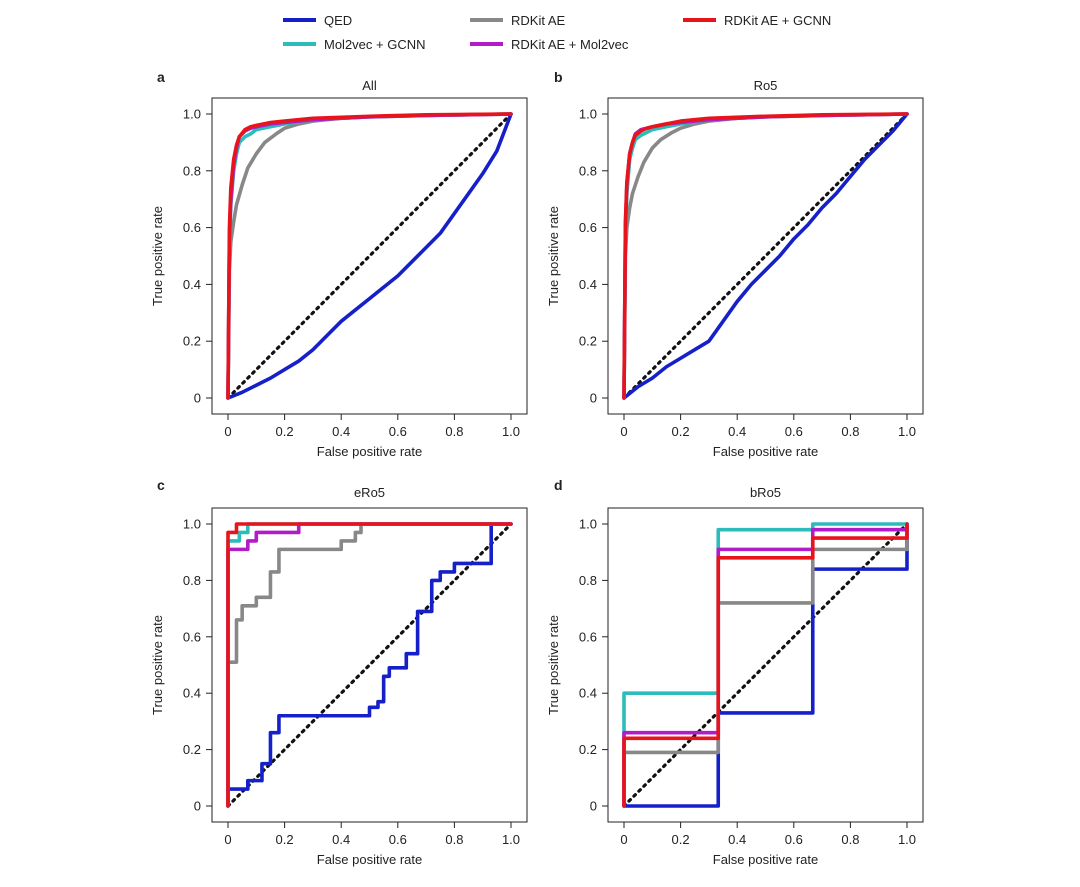 The image size is (1080, 887). What do you see at coordinates (161, 77) in the screenshot?
I see `panel-letter: a` at bounding box center [161, 77].